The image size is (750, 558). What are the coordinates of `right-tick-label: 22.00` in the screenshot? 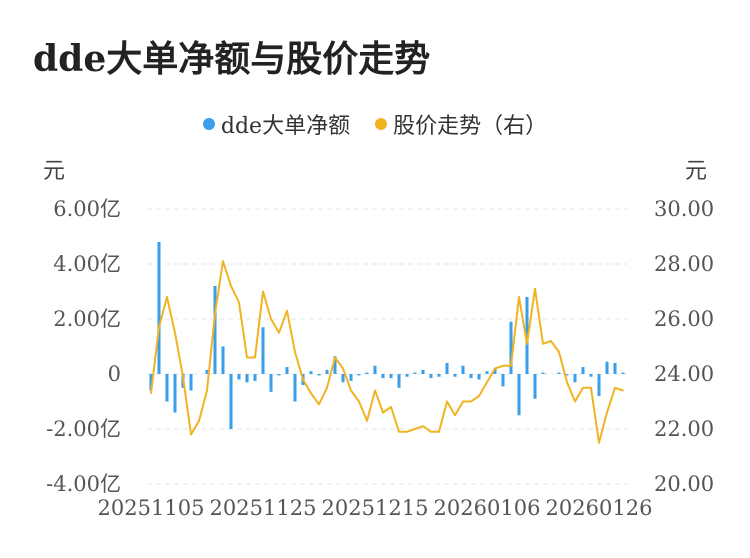 It's located at (684, 429).